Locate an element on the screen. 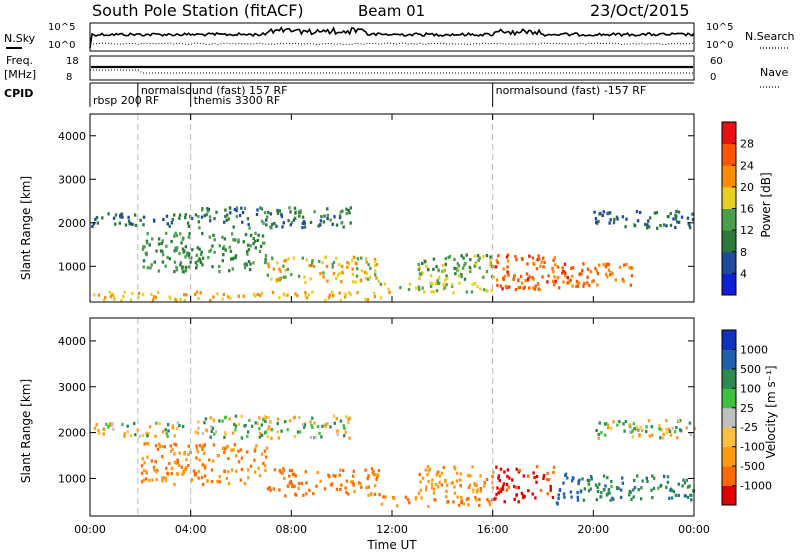 The image size is (800, 554). cpid-segment-label: themis 3300 RF is located at coordinates (237, 100).